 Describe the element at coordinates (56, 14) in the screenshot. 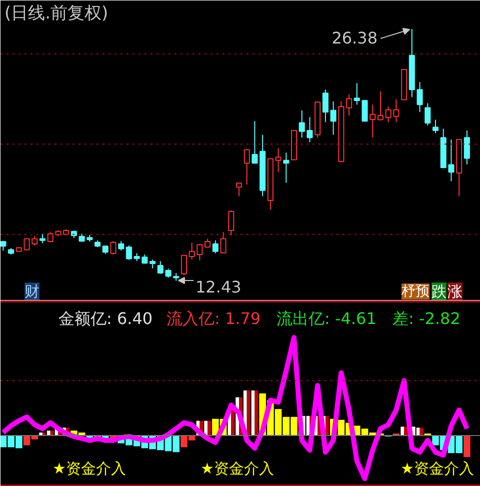

I see `chart-title: (日线.前复权)` at that location.